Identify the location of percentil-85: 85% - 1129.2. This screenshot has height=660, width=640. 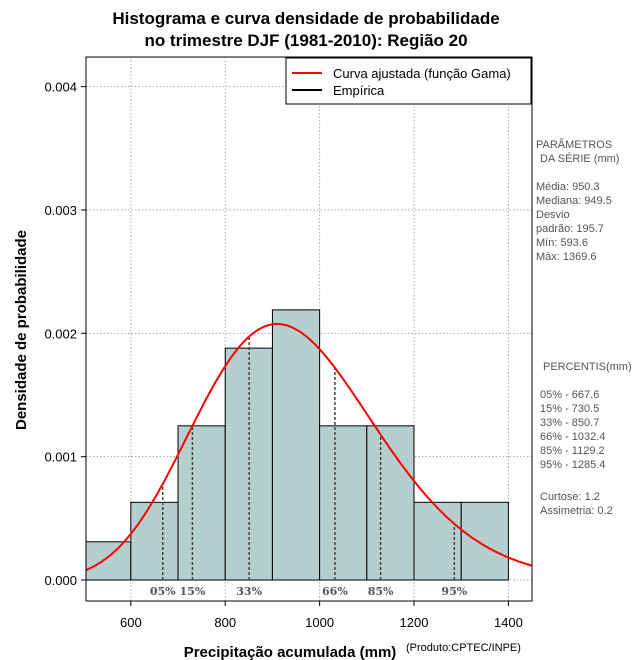
(572, 451).